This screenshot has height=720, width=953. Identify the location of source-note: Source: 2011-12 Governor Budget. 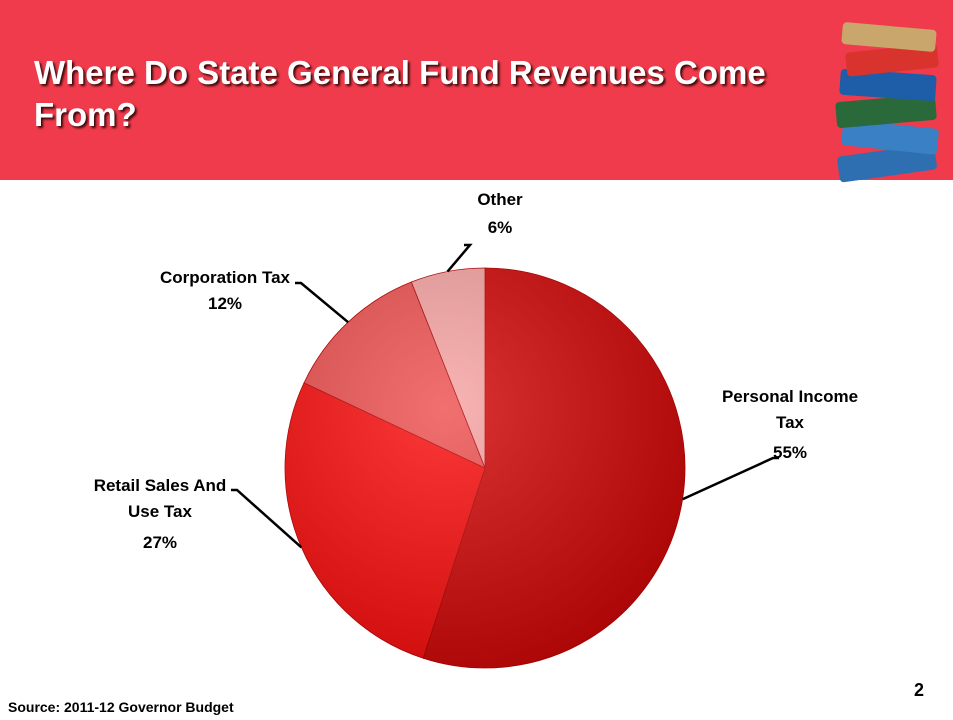
(121, 707).